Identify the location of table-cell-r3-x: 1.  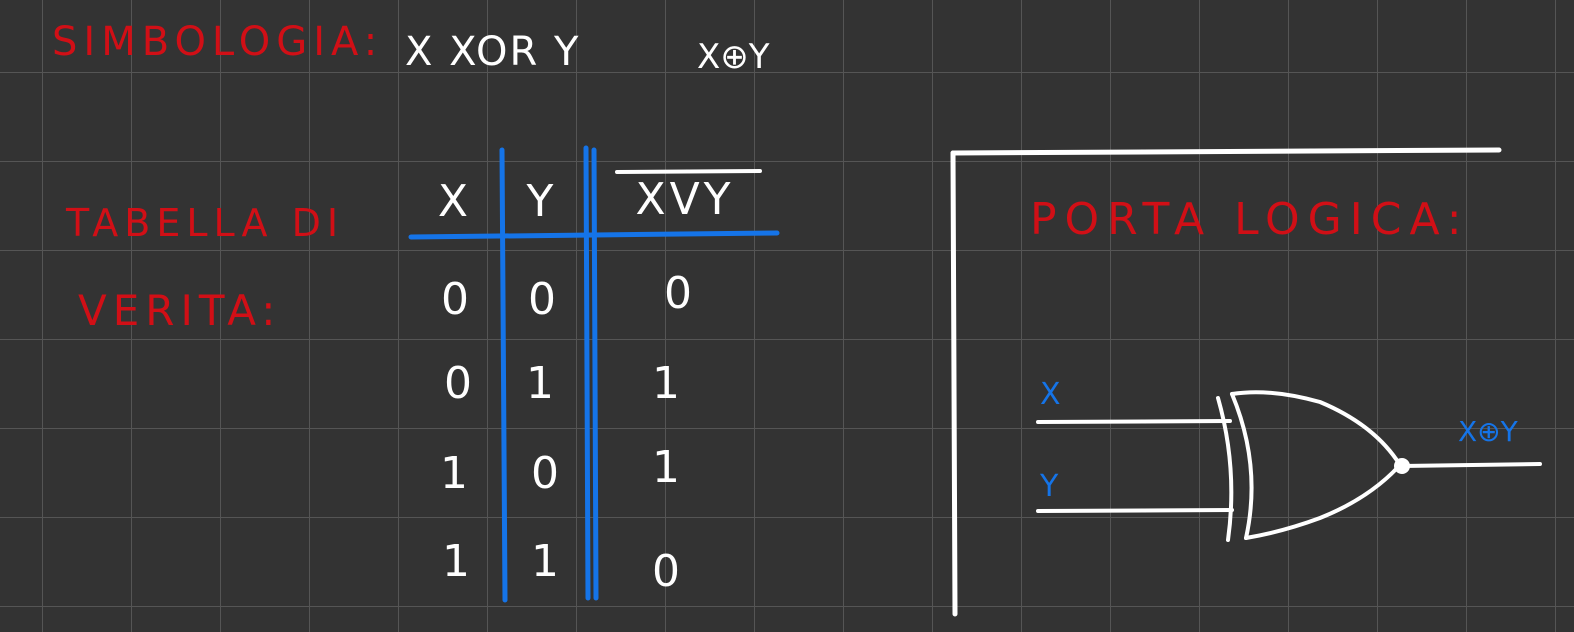
(454, 473).